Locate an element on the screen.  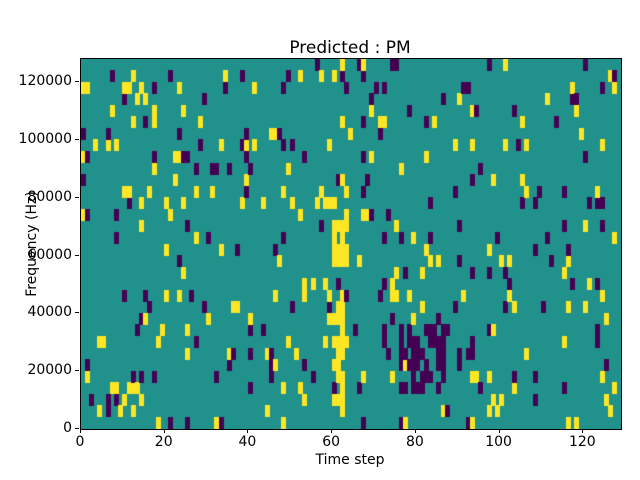
x-tick-label: 120 is located at coordinates (582, 442).